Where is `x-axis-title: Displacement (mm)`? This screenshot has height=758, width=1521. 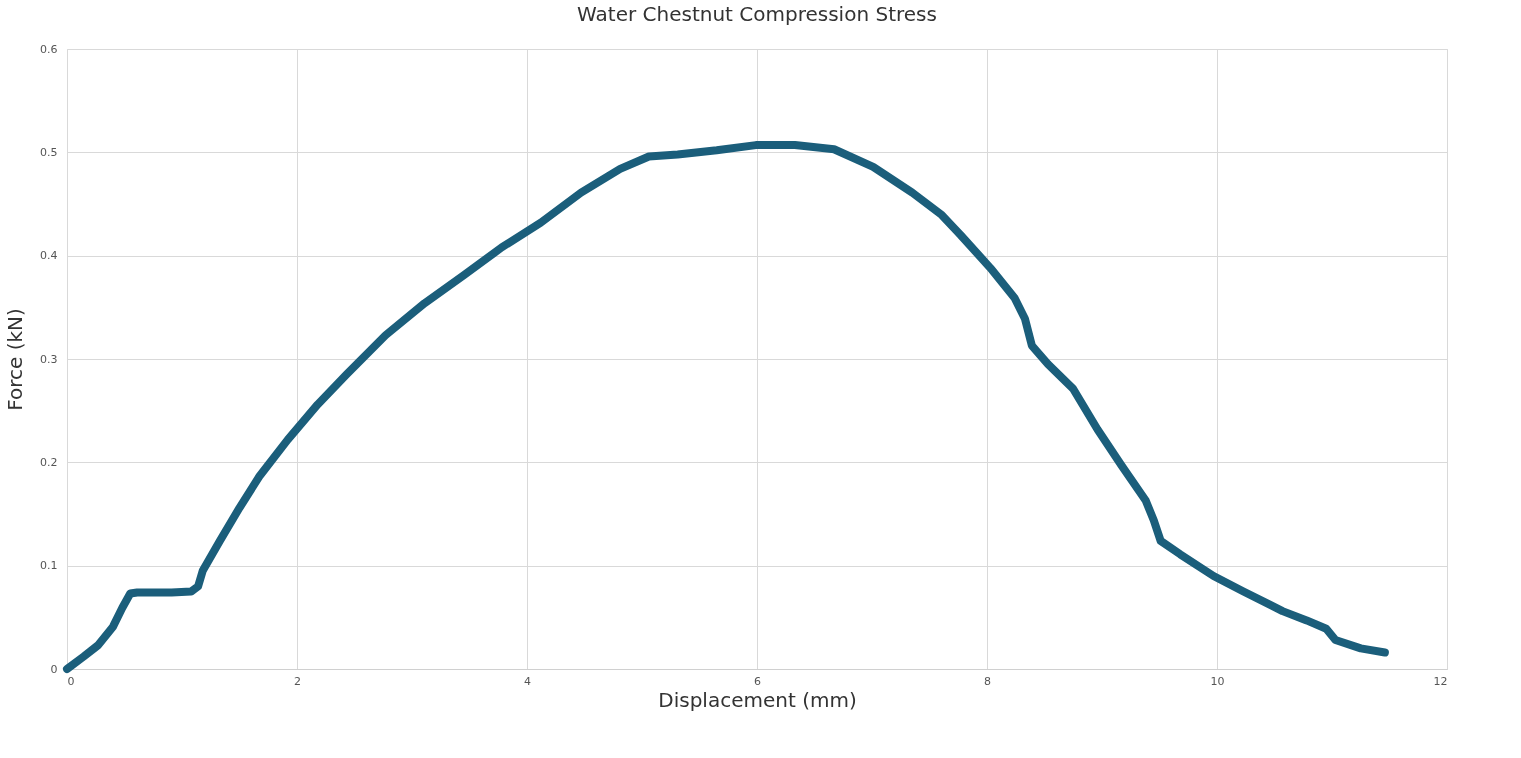 x-axis-title: Displacement (mm) is located at coordinates (757, 699).